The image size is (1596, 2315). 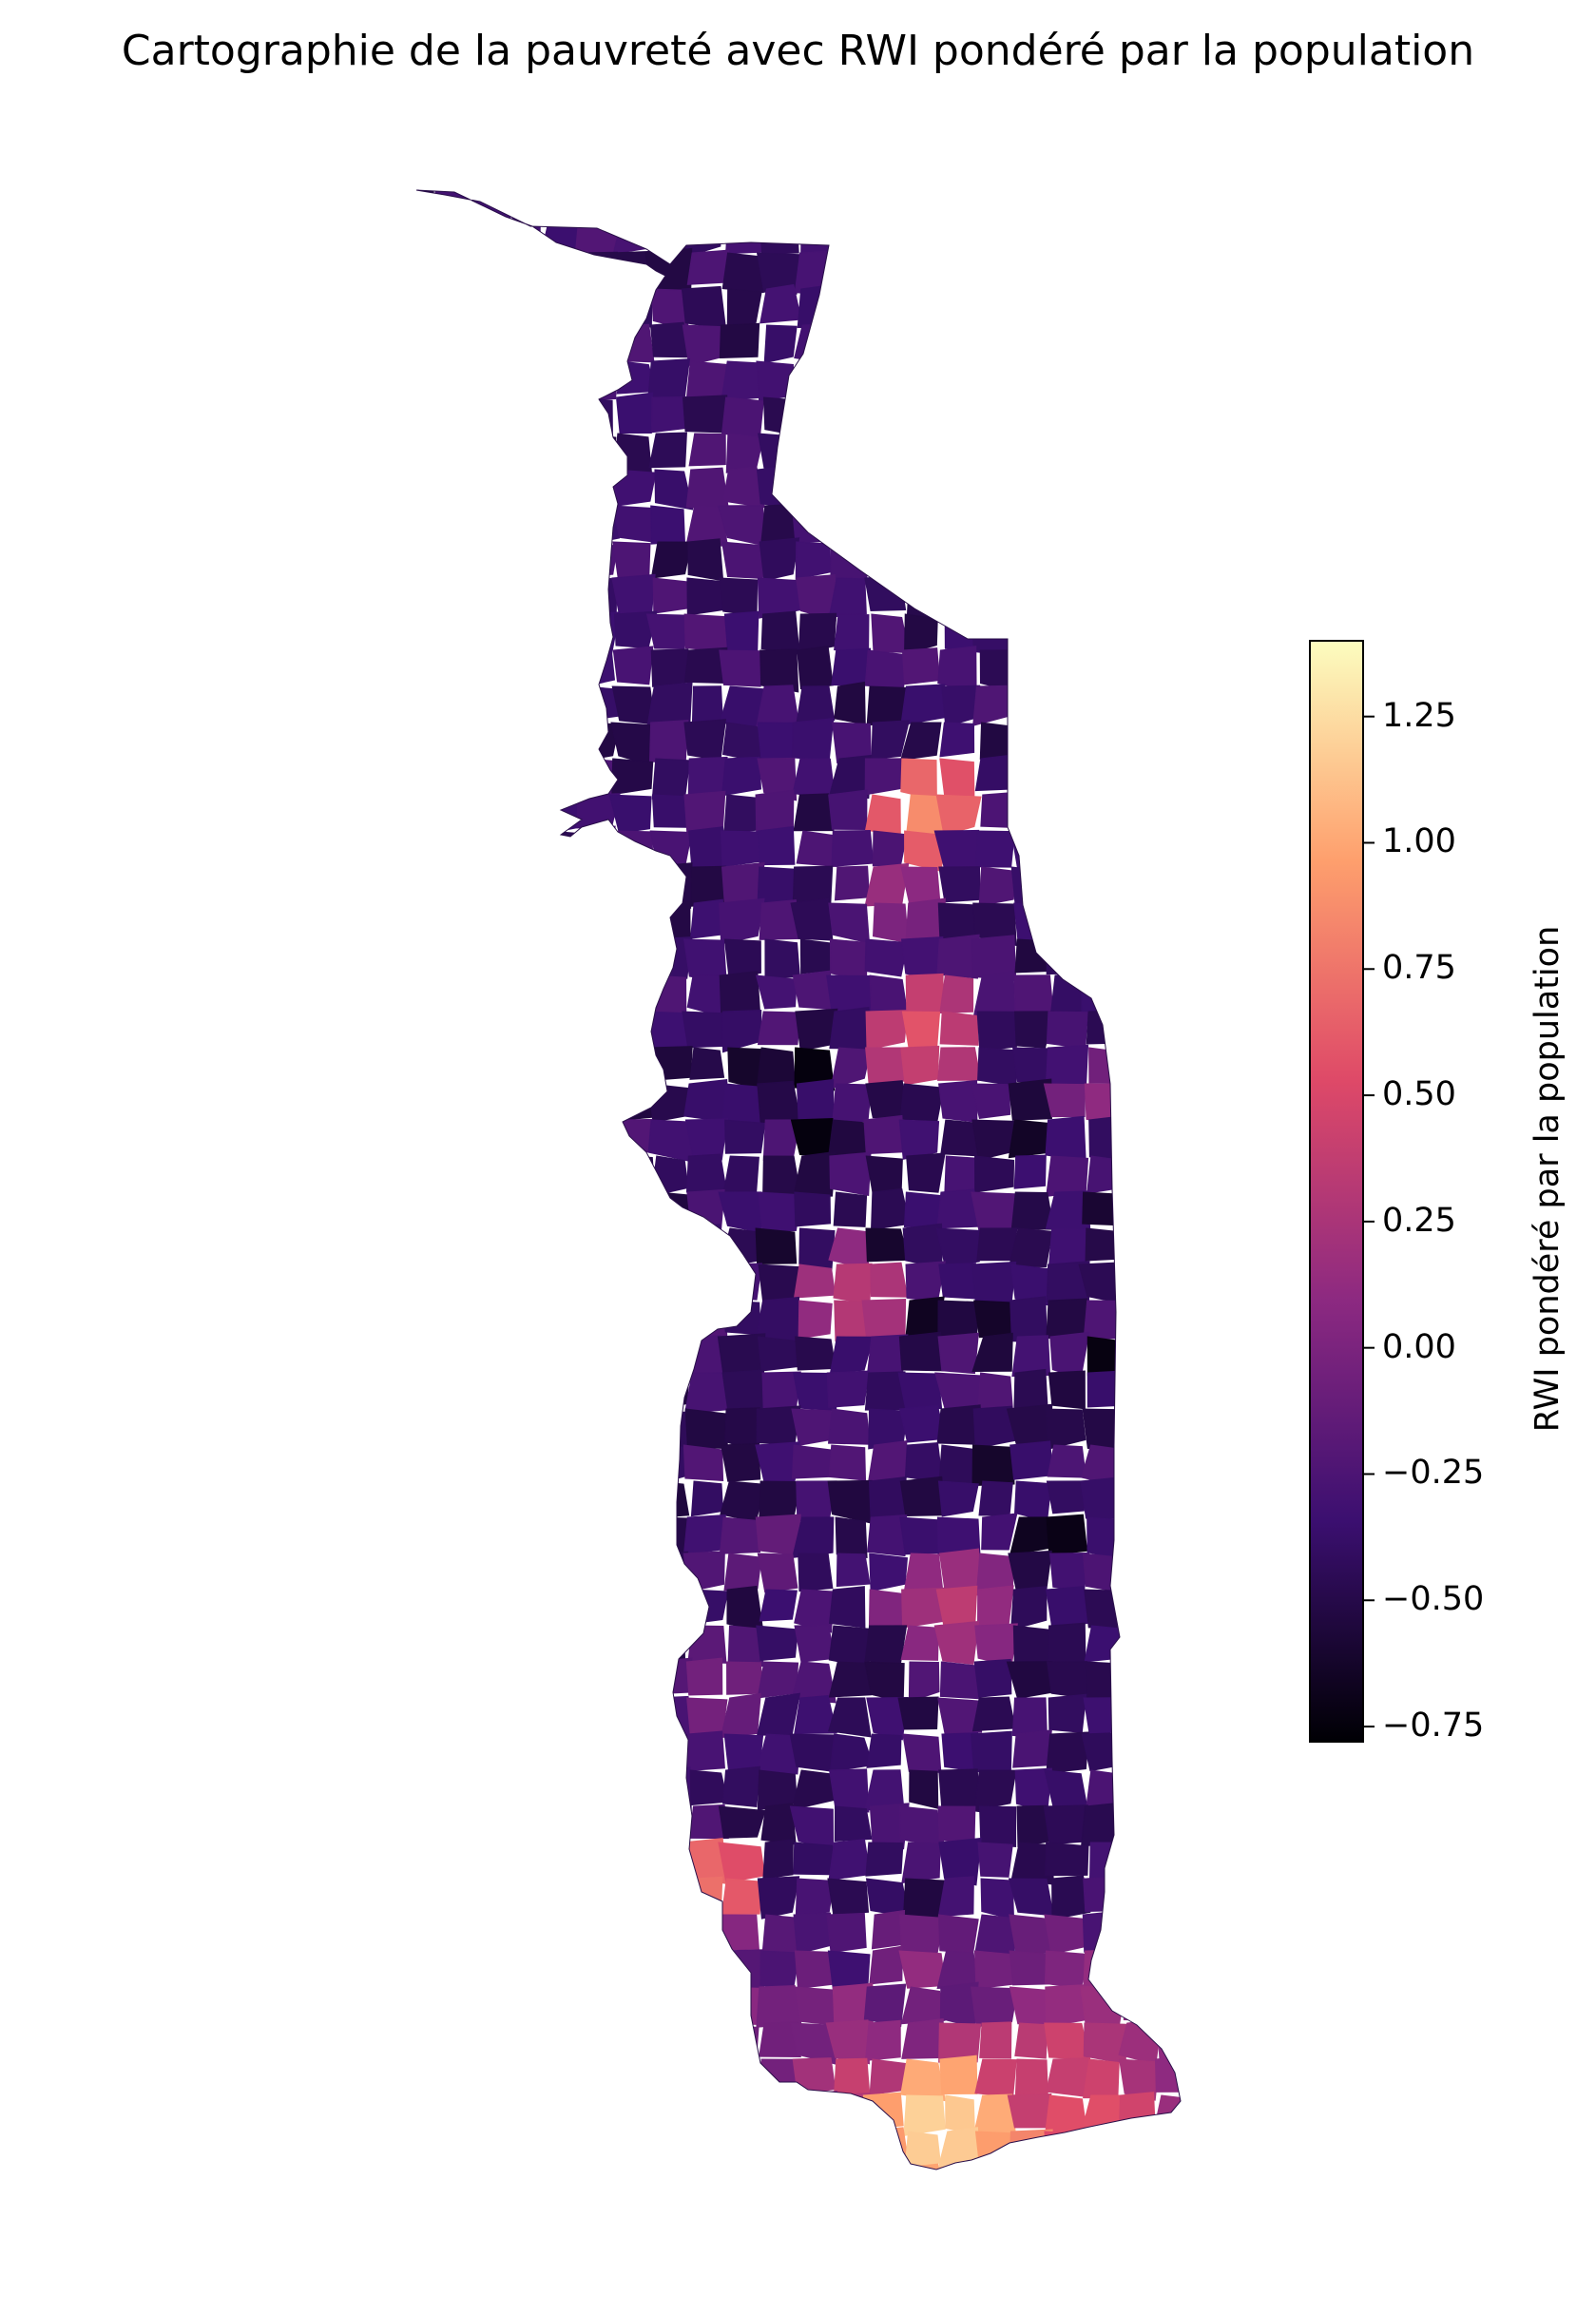 What do you see at coordinates (1336, 1192) in the screenshot?
I see `colorbar-fill` at bounding box center [1336, 1192].